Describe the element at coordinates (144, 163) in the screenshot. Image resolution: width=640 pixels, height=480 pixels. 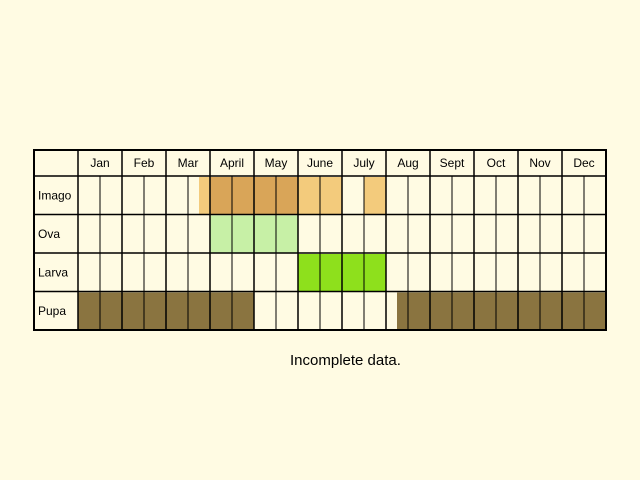
I see `month-label: Feb` at that location.